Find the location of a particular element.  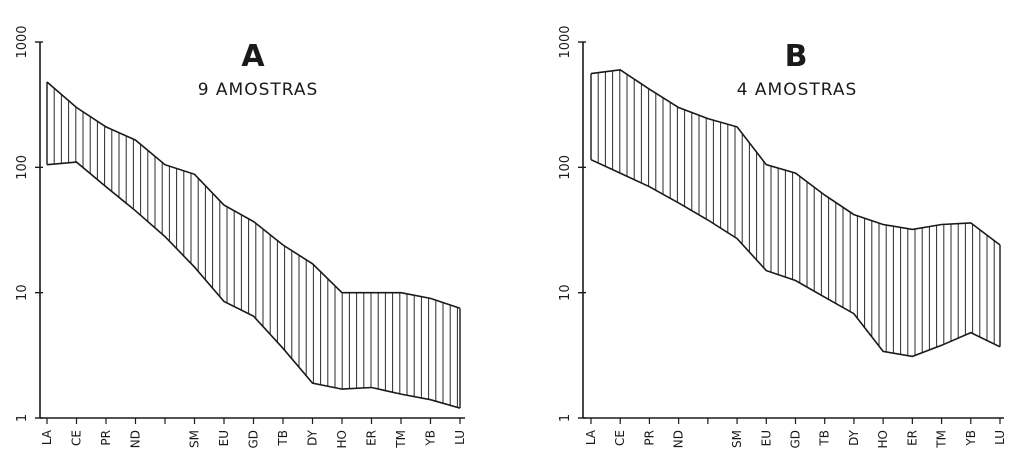

panel-a-title: A is located at coordinates (253, 56).